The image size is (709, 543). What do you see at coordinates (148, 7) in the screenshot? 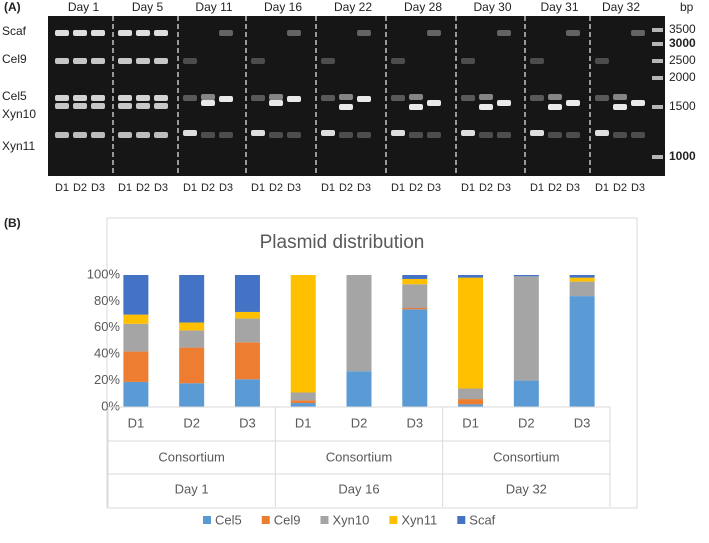
I see `day-label: Day 5` at bounding box center [148, 7].